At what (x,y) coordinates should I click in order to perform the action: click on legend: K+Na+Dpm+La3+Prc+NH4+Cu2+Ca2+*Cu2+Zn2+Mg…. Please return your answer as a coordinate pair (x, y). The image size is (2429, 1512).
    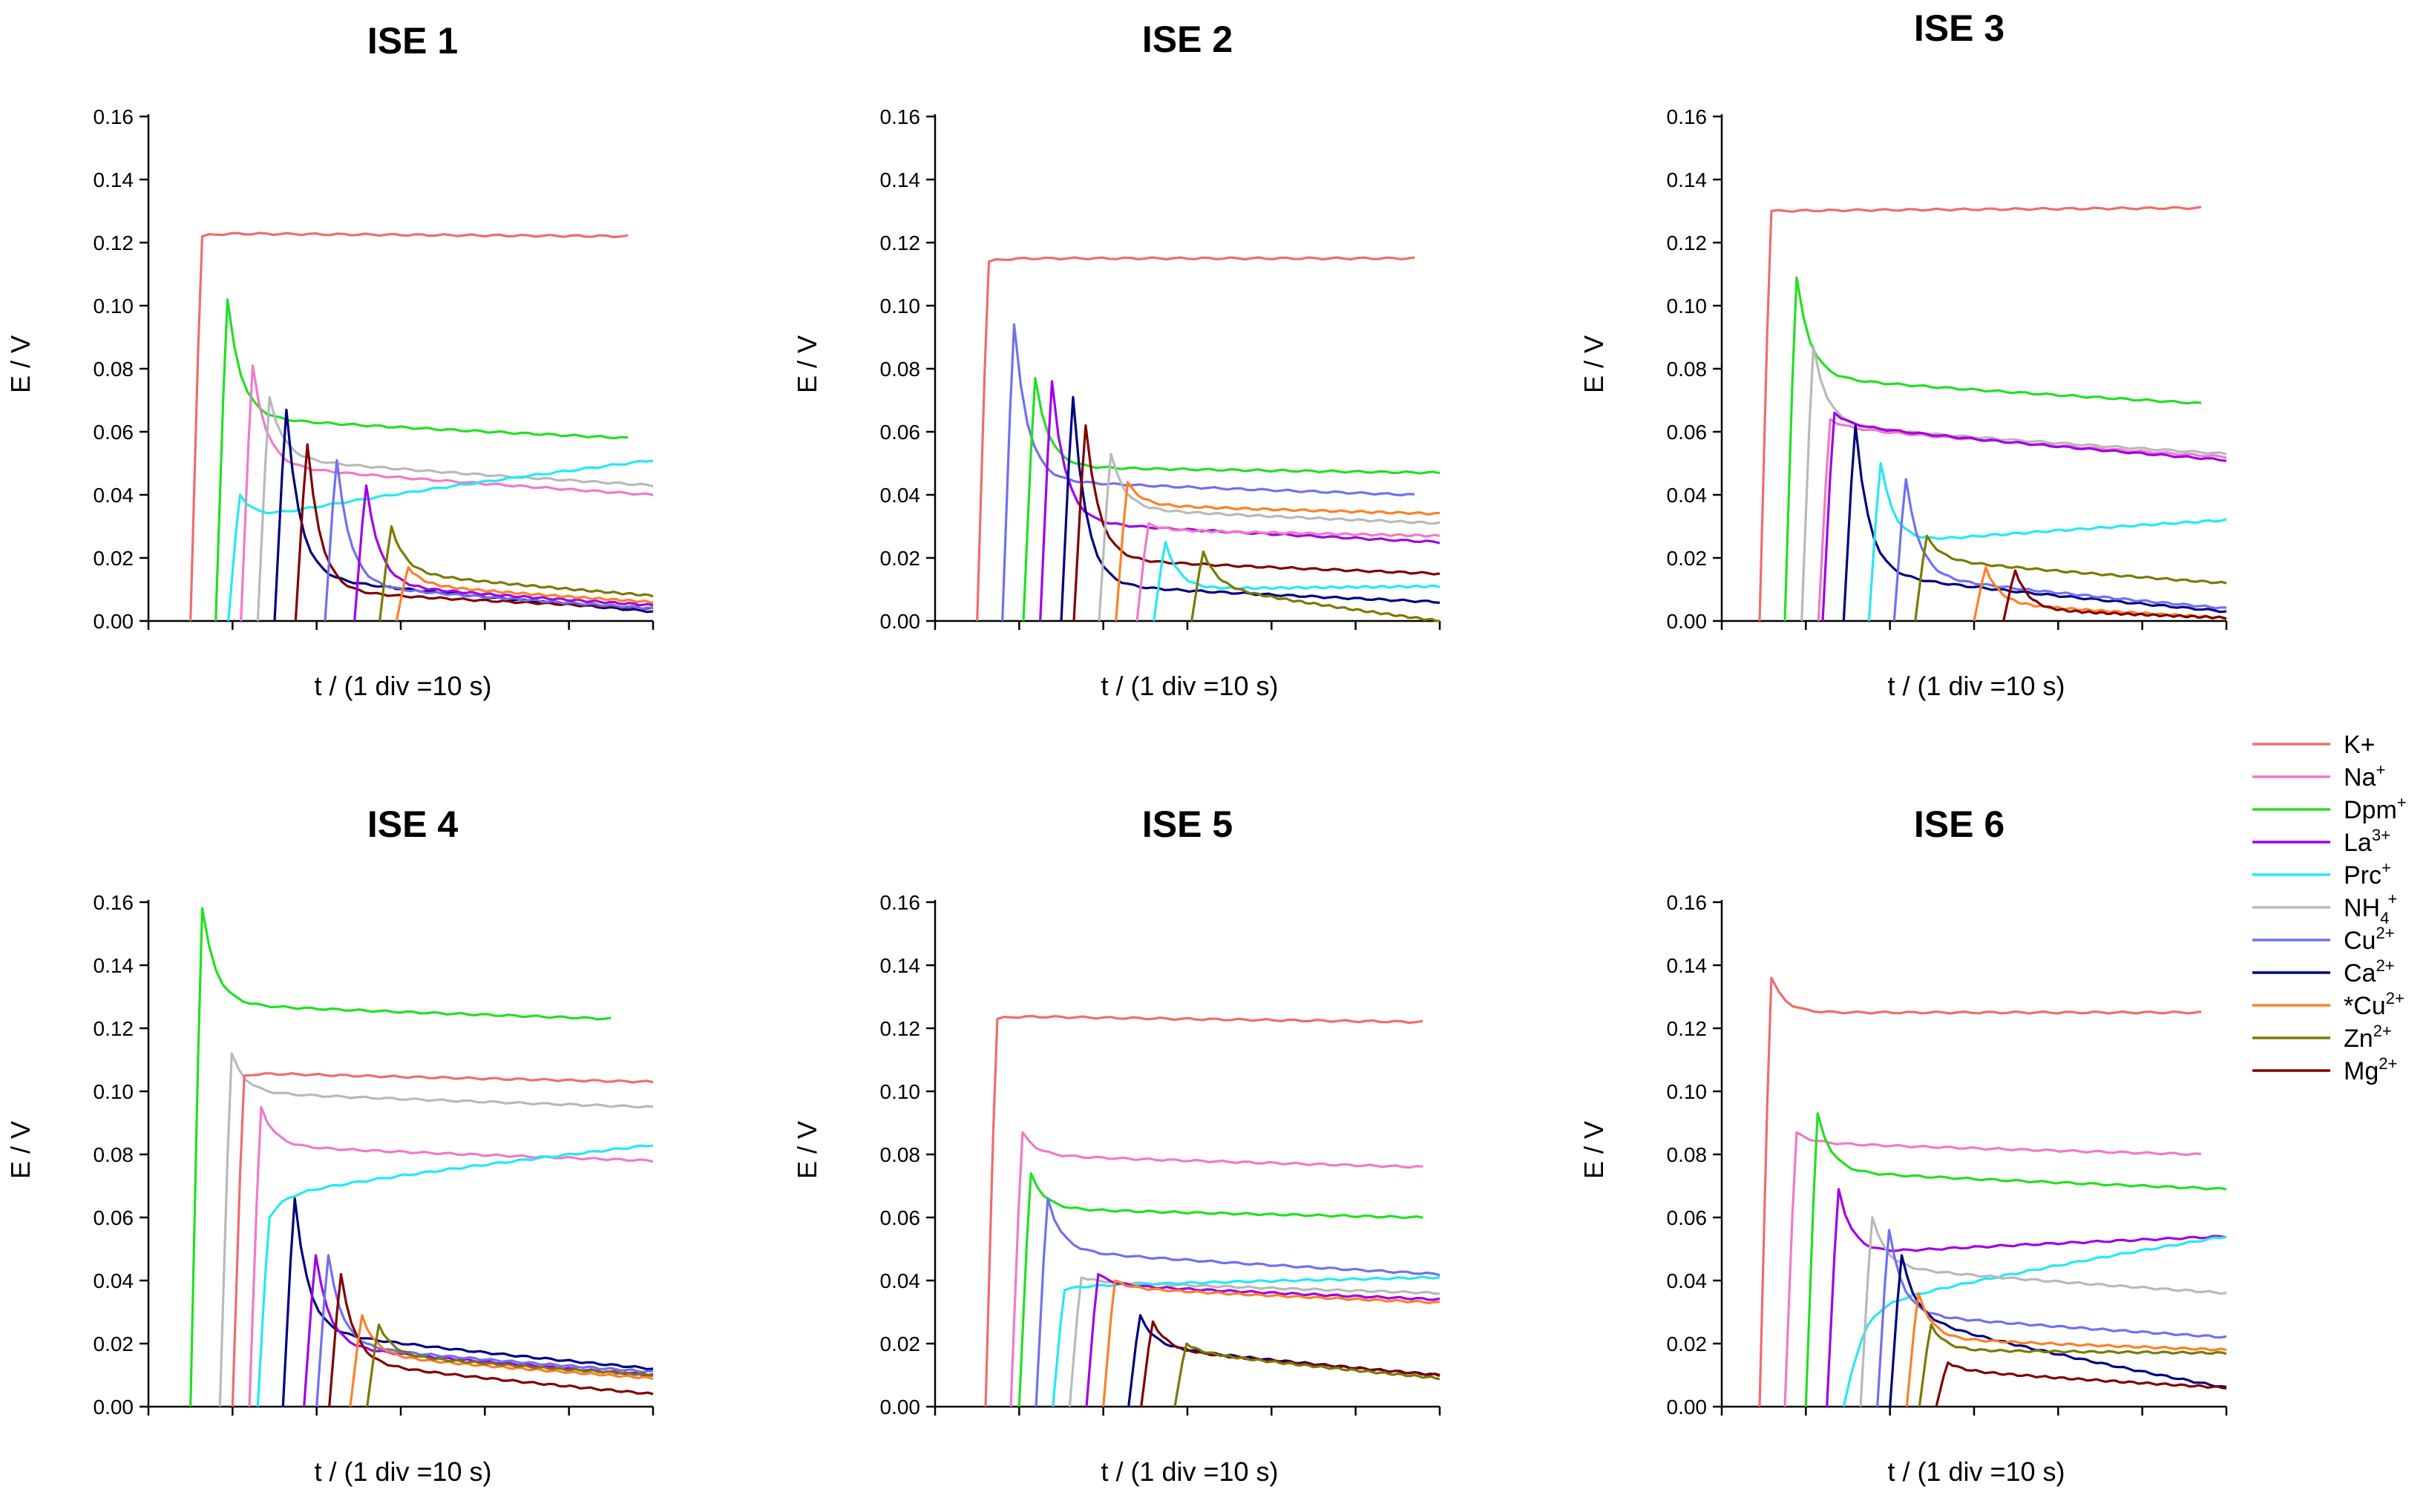
    Looking at the image, I should click on (2329, 908).